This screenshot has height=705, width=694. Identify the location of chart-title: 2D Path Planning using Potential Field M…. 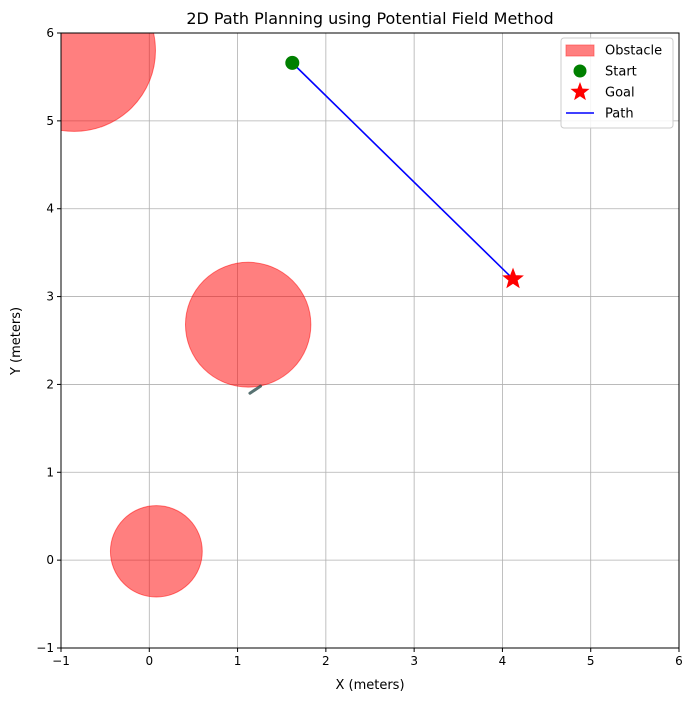
(369, 18).